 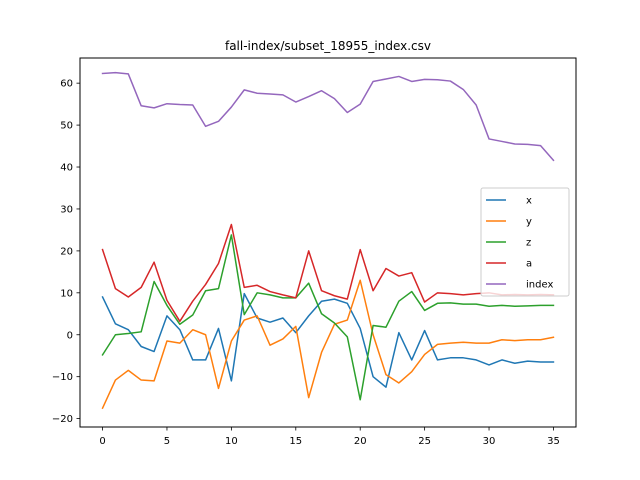 I want to click on y-tick-label: −20, so click(x=62, y=419).